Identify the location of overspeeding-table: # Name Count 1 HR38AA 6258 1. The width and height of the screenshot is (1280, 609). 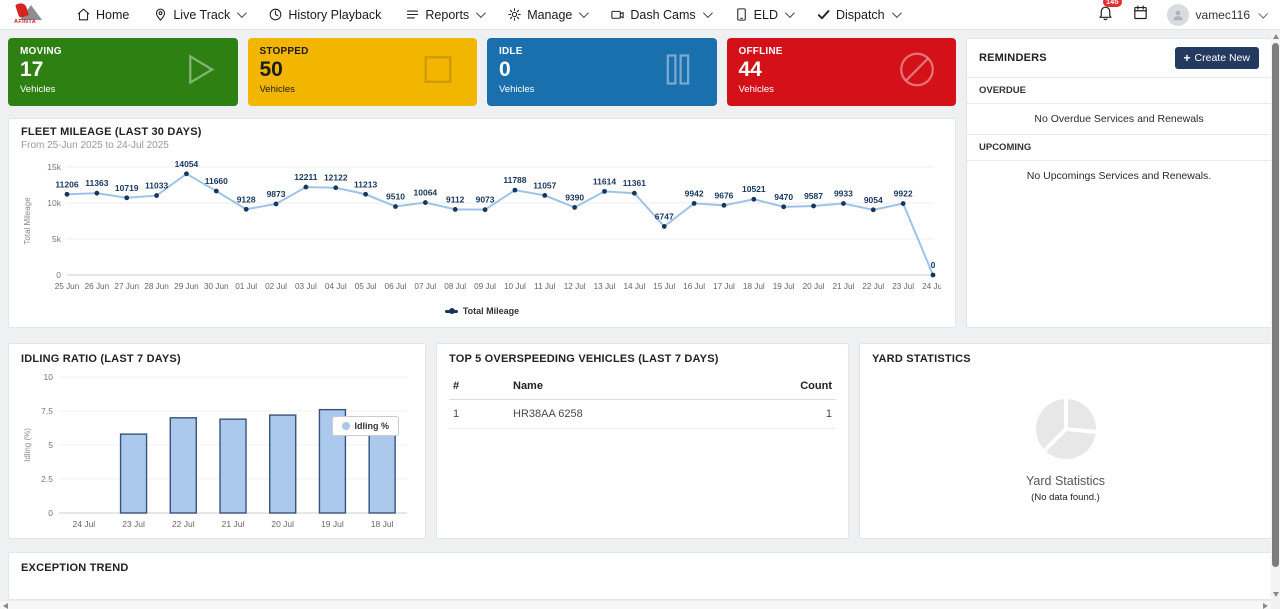
(642, 402).